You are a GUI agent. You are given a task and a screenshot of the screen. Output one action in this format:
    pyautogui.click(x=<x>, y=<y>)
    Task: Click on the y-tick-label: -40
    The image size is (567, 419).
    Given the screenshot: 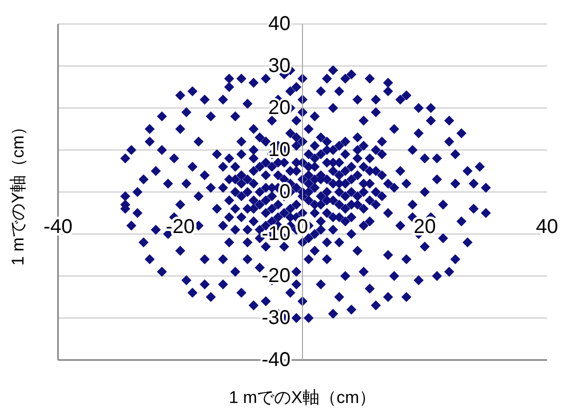 What is the action you would take?
    pyautogui.click(x=276, y=360)
    